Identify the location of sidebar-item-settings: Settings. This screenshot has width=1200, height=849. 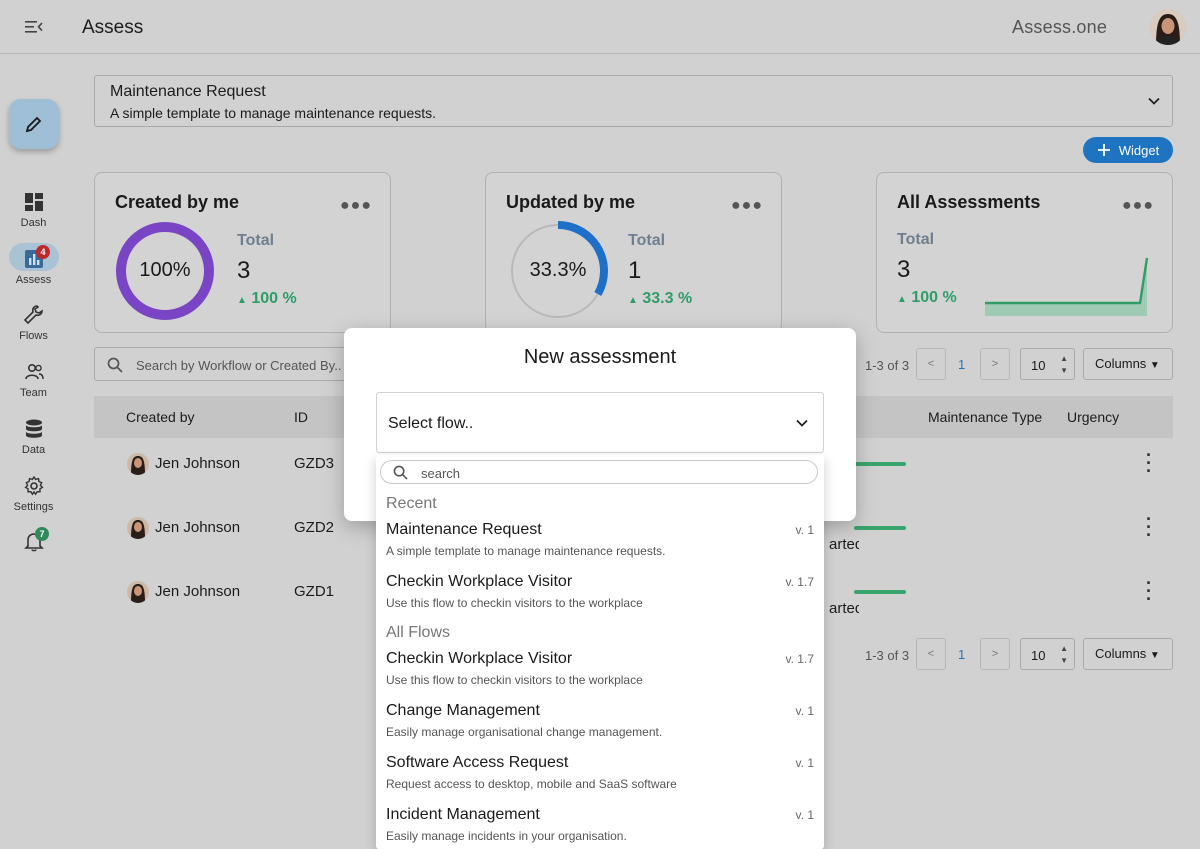
(33, 494).